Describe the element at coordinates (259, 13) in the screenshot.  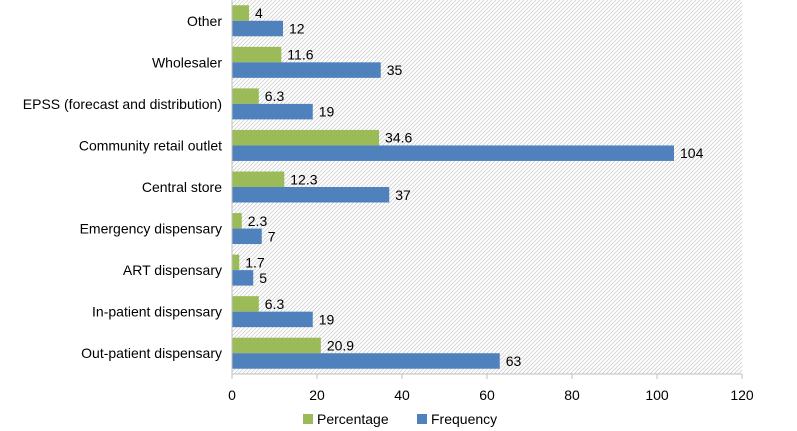
I see `data-label-percentage-0: 4` at that location.